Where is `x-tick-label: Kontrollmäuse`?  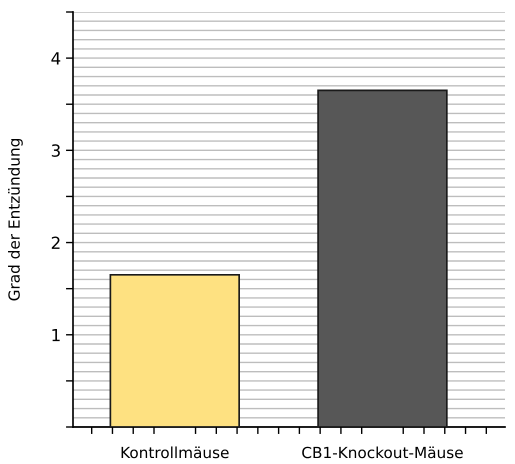 x-tick-label: Kontrollmäuse is located at coordinates (175, 452).